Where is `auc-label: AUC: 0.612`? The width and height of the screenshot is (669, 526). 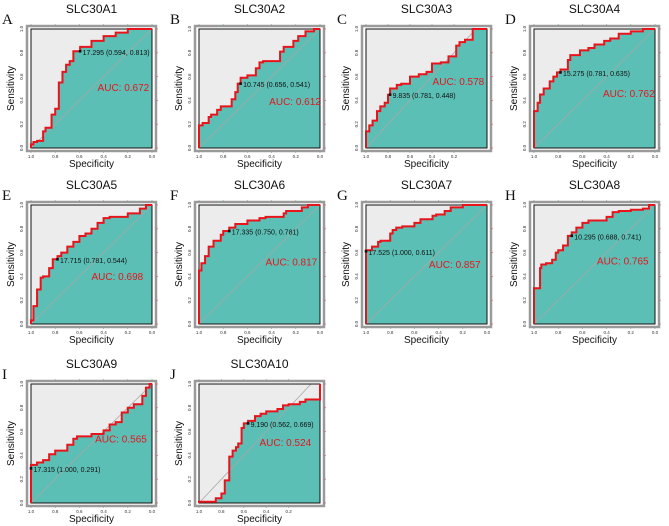 auc-label: AUC: 0.612 is located at coordinates (295, 102).